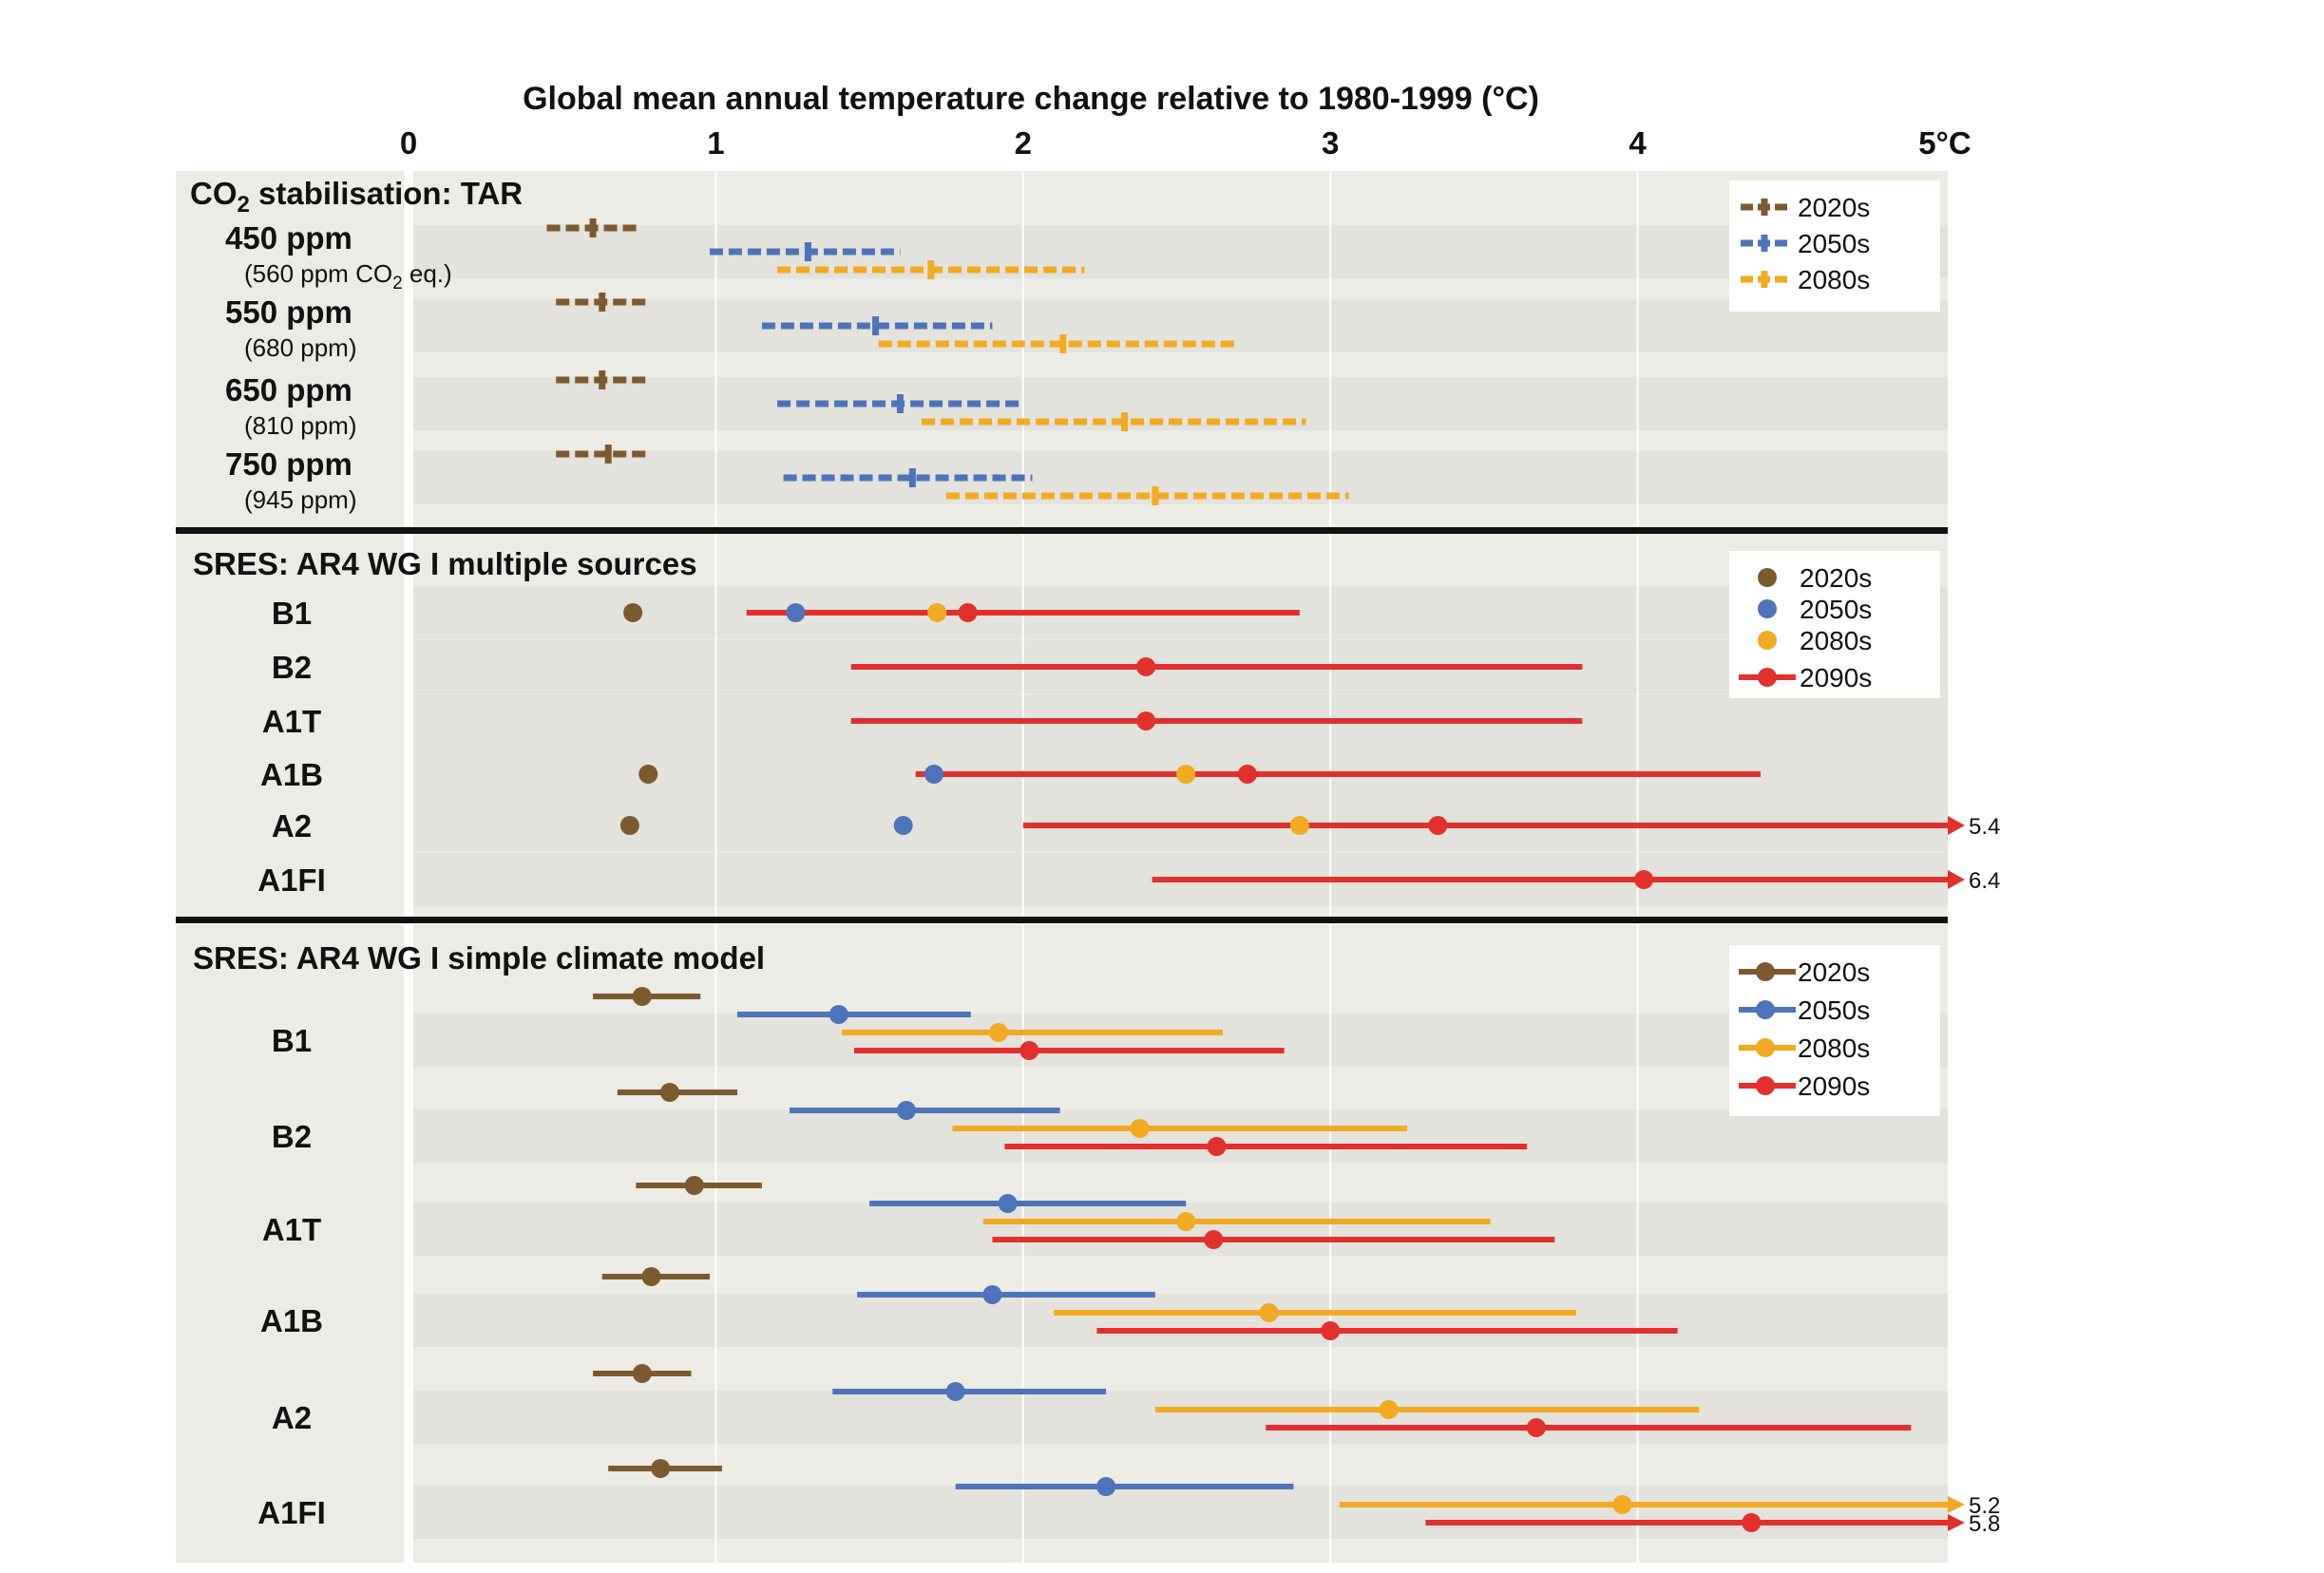 This screenshot has height=1573, width=2324. What do you see at coordinates (1767, 640) in the screenshot?
I see `panel-2-legend-2080s-marker` at bounding box center [1767, 640].